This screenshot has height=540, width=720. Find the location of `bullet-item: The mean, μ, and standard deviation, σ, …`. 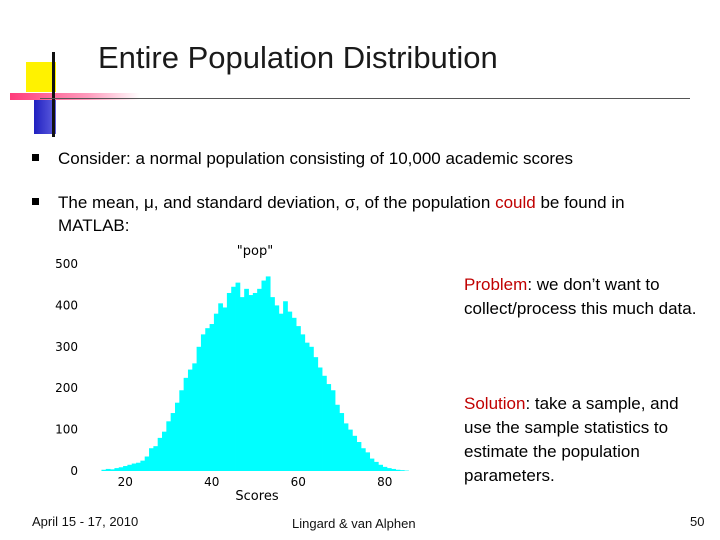

bullet-item: The mean, μ, and standard deviation, σ, … is located at coordinates (355, 214).